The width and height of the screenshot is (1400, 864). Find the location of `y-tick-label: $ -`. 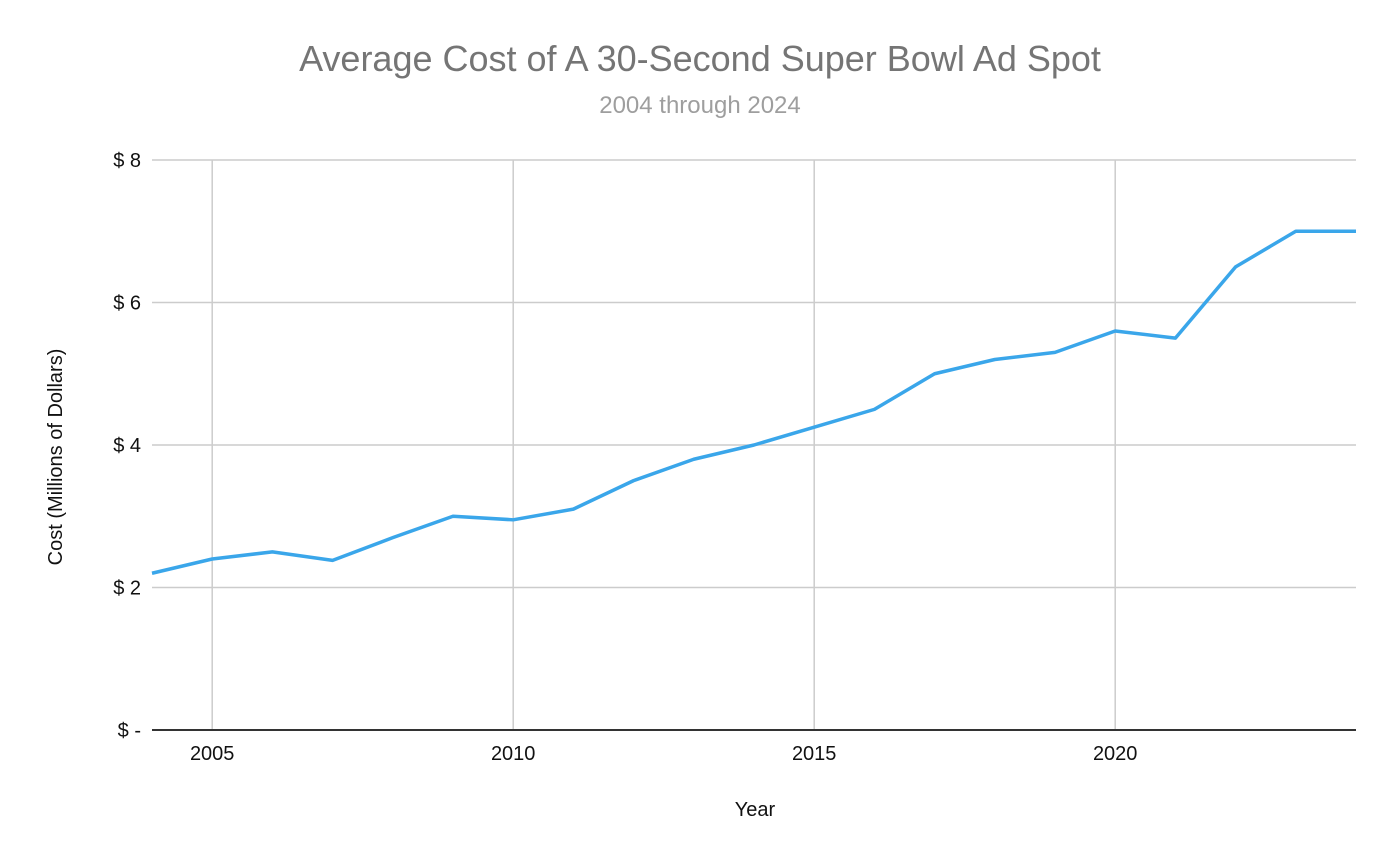

y-tick-label: $ - is located at coordinates (129, 731).